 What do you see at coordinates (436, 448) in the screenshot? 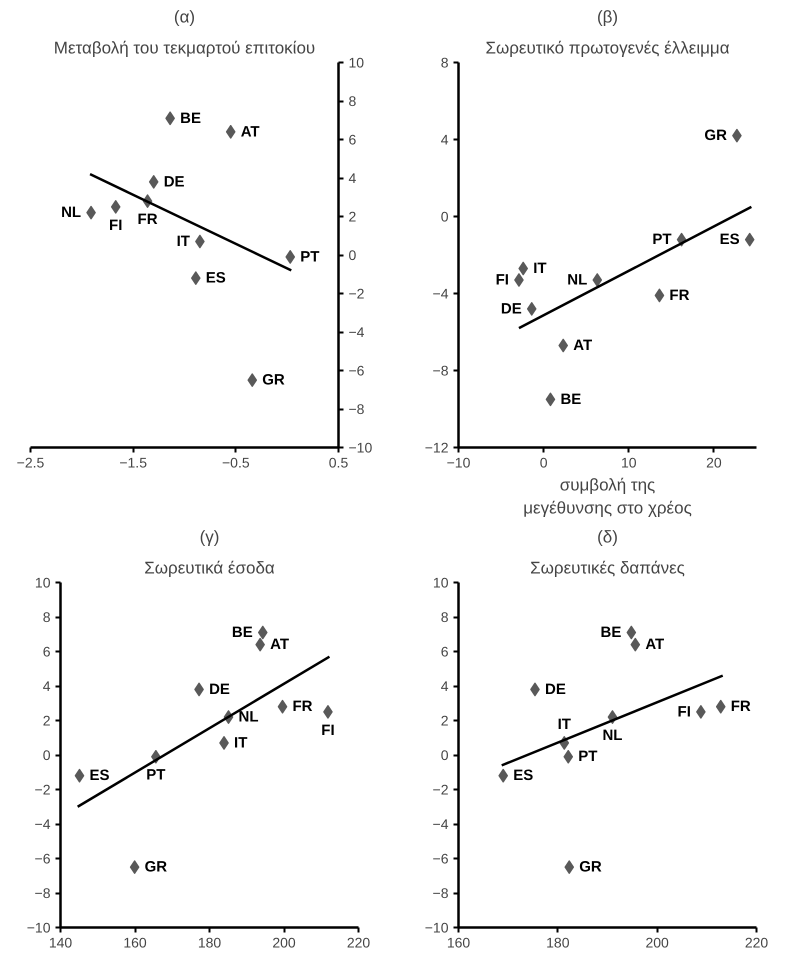
I see `y-tick-label: −12` at bounding box center [436, 448].